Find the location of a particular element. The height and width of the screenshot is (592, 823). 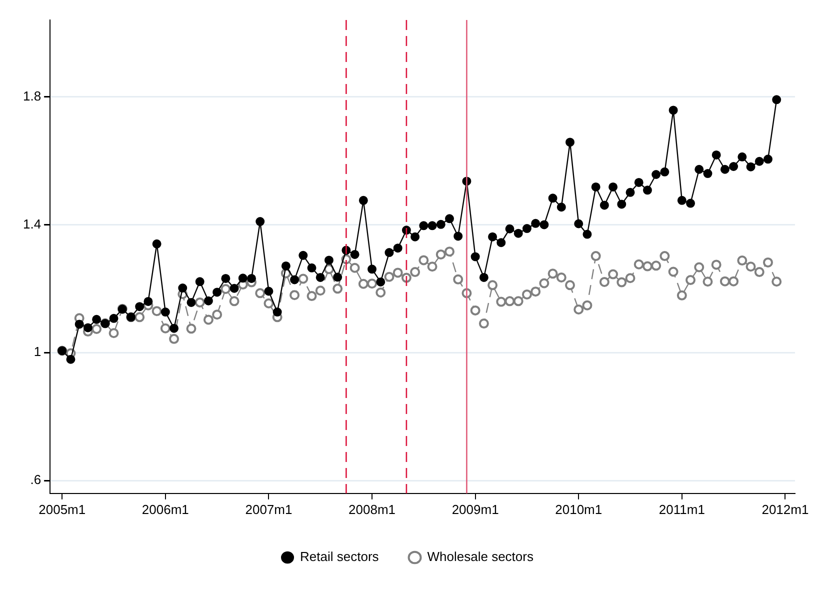

x-tick-label: 2006m1 is located at coordinates (165, 509).